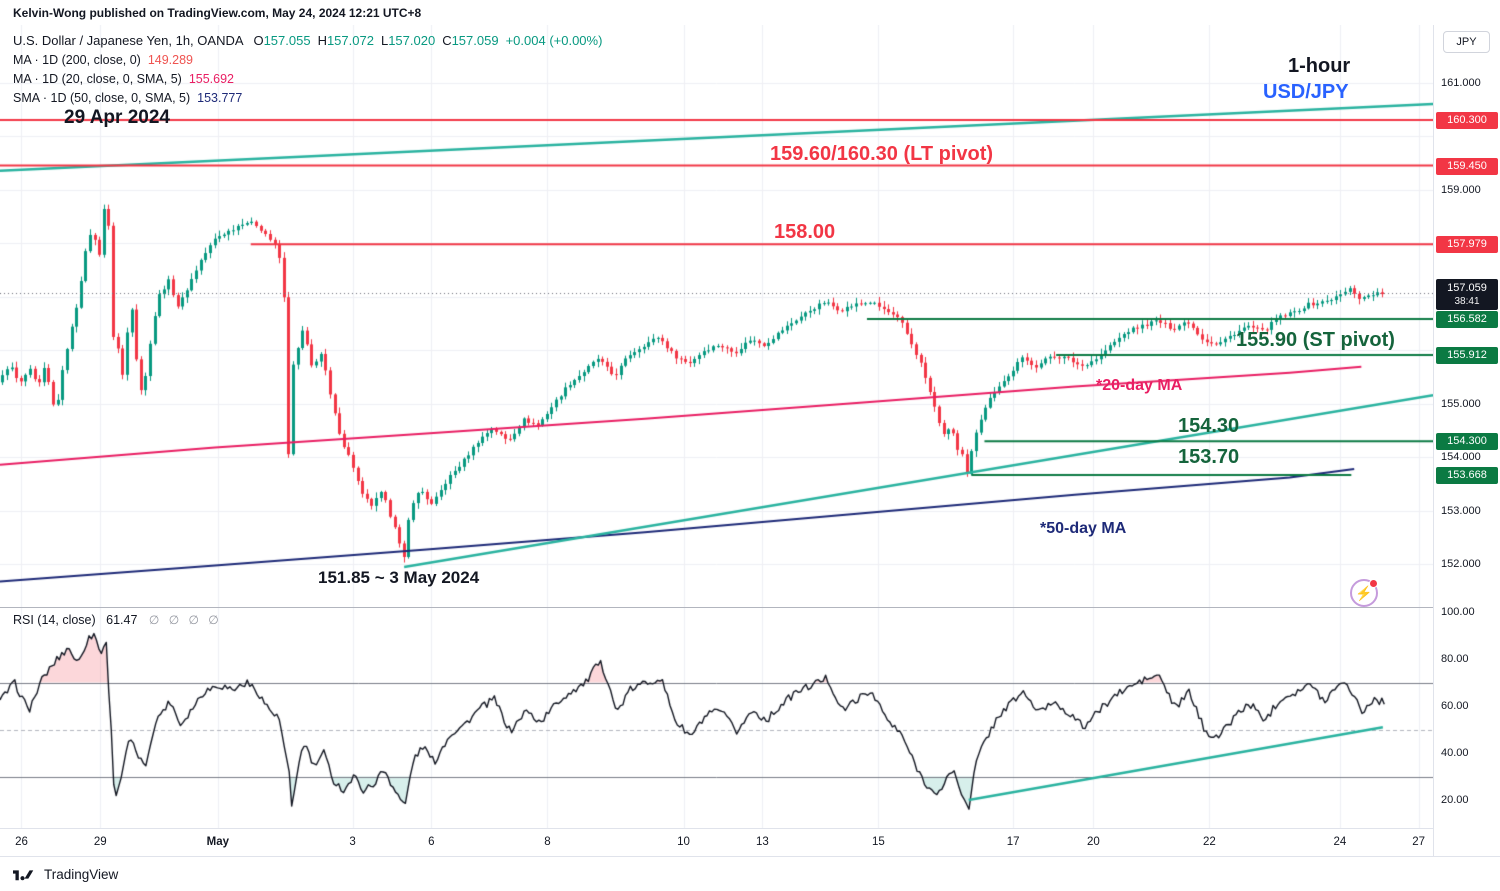 The height and width of the screenshot is (891, 1500). What do you see at coordinates (1209, 426) in the screenshot?
I see `label-154-30: 154.30` at bounding box center [1209, 426].